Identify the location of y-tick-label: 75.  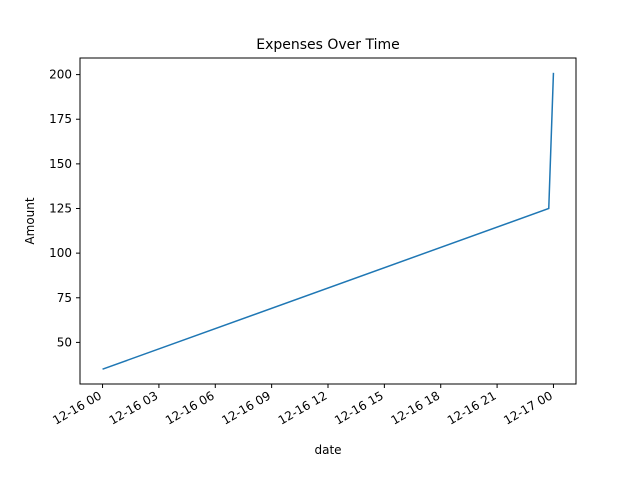
(64, 298).